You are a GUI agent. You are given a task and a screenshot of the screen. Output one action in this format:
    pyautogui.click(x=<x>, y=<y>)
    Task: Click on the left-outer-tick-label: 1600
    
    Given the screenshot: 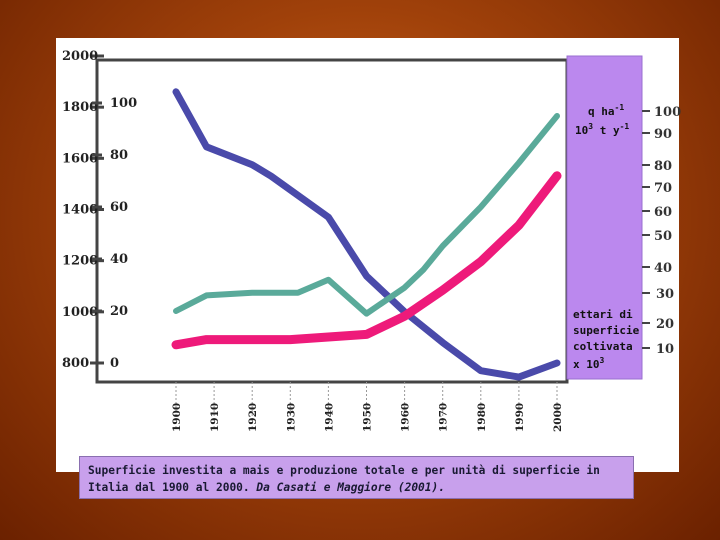 What is the action you would take?
    pyautogui.click(x=80, y=158)
    